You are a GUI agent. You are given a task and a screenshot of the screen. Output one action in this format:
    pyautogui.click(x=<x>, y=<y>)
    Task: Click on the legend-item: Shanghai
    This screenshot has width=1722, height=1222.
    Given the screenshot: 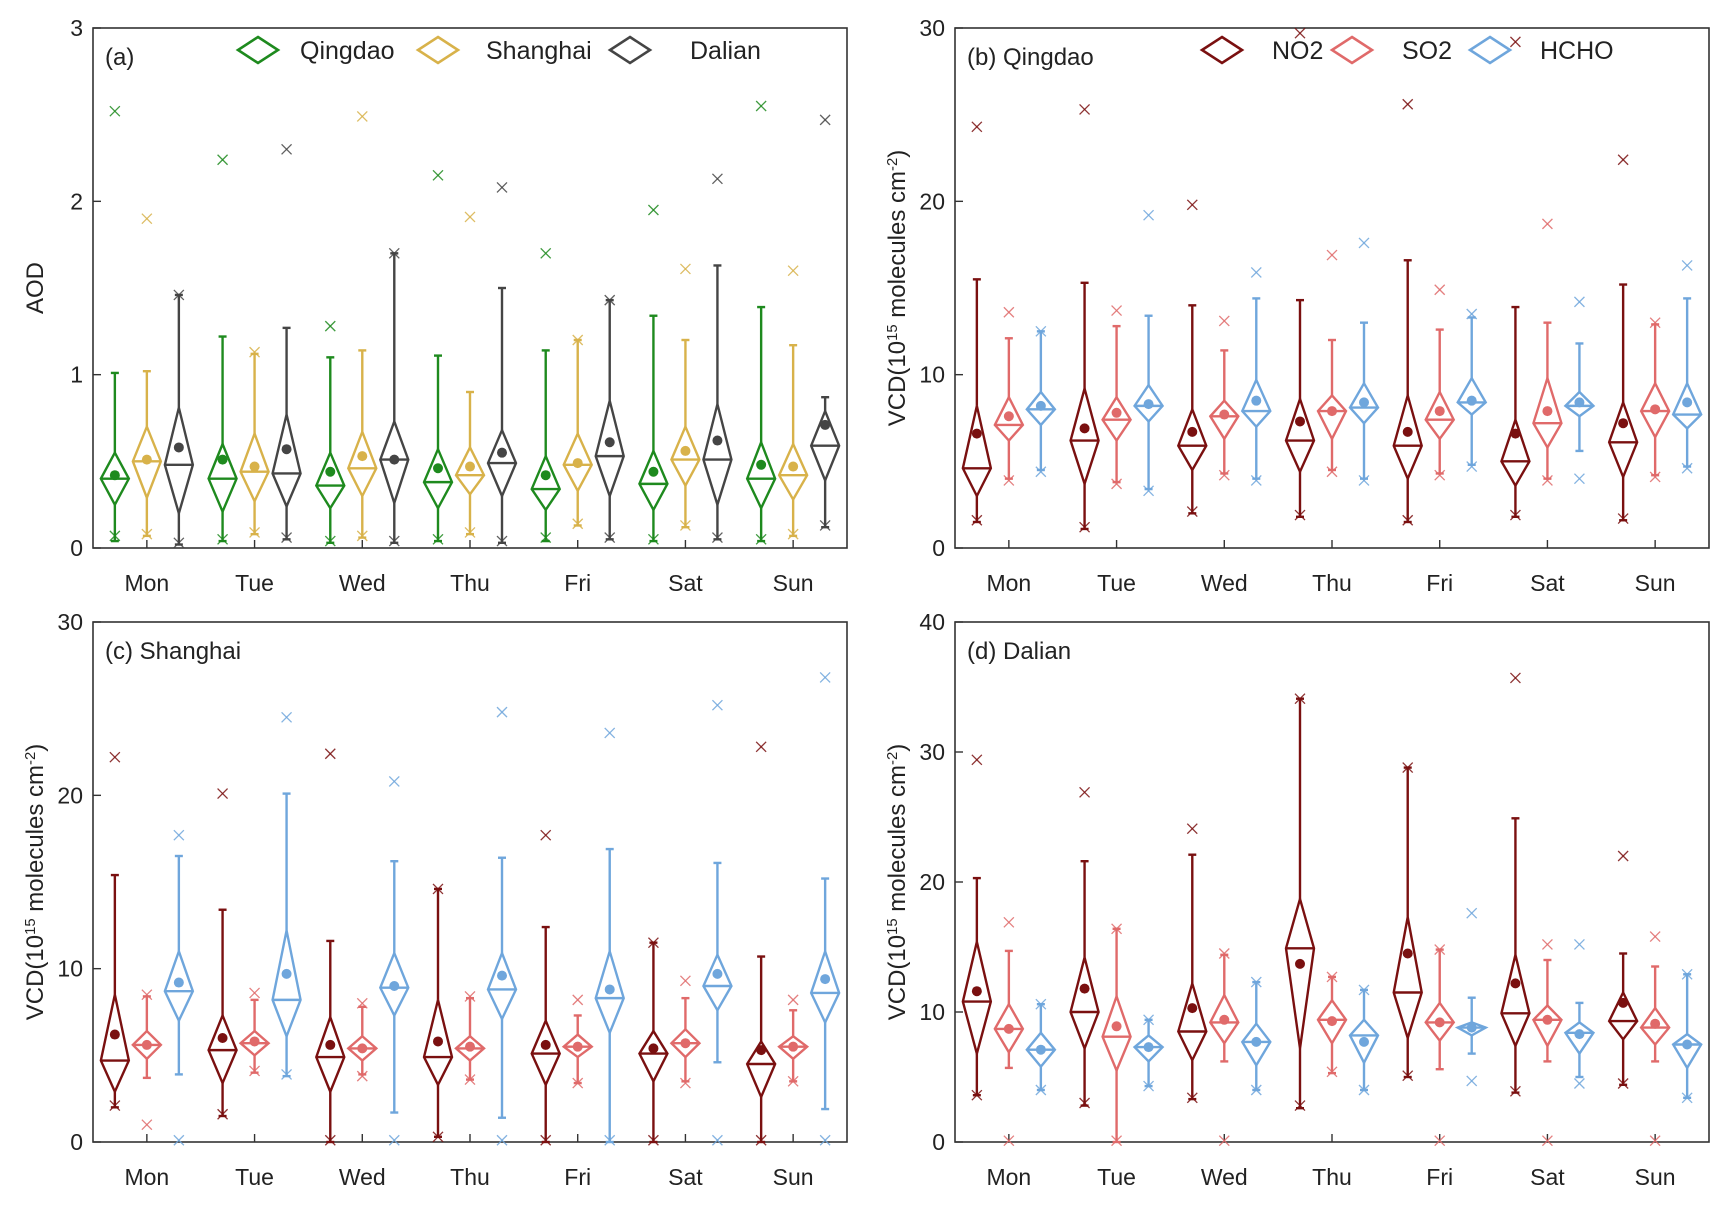 What is the action you would take?
    pyautogui.click(x=503, y=50)
    